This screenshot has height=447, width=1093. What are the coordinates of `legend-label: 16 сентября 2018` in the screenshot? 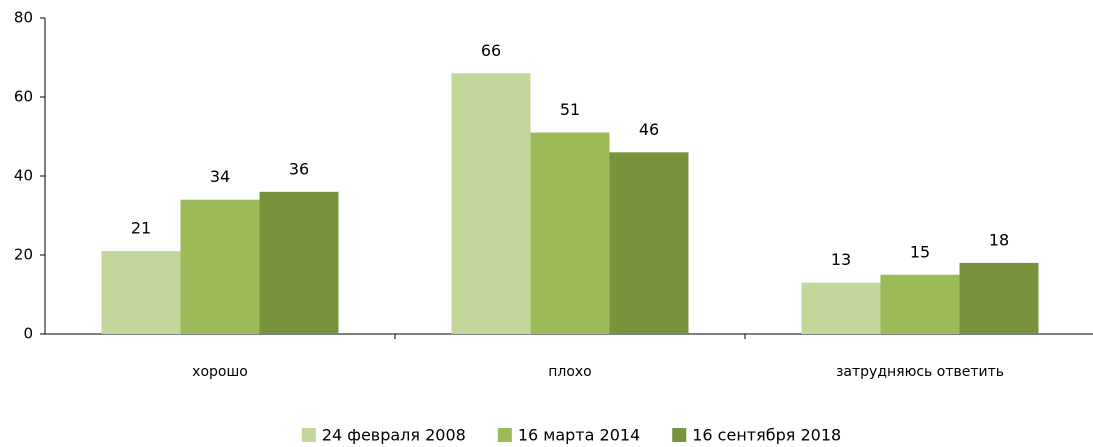 It's located at (766, 435).